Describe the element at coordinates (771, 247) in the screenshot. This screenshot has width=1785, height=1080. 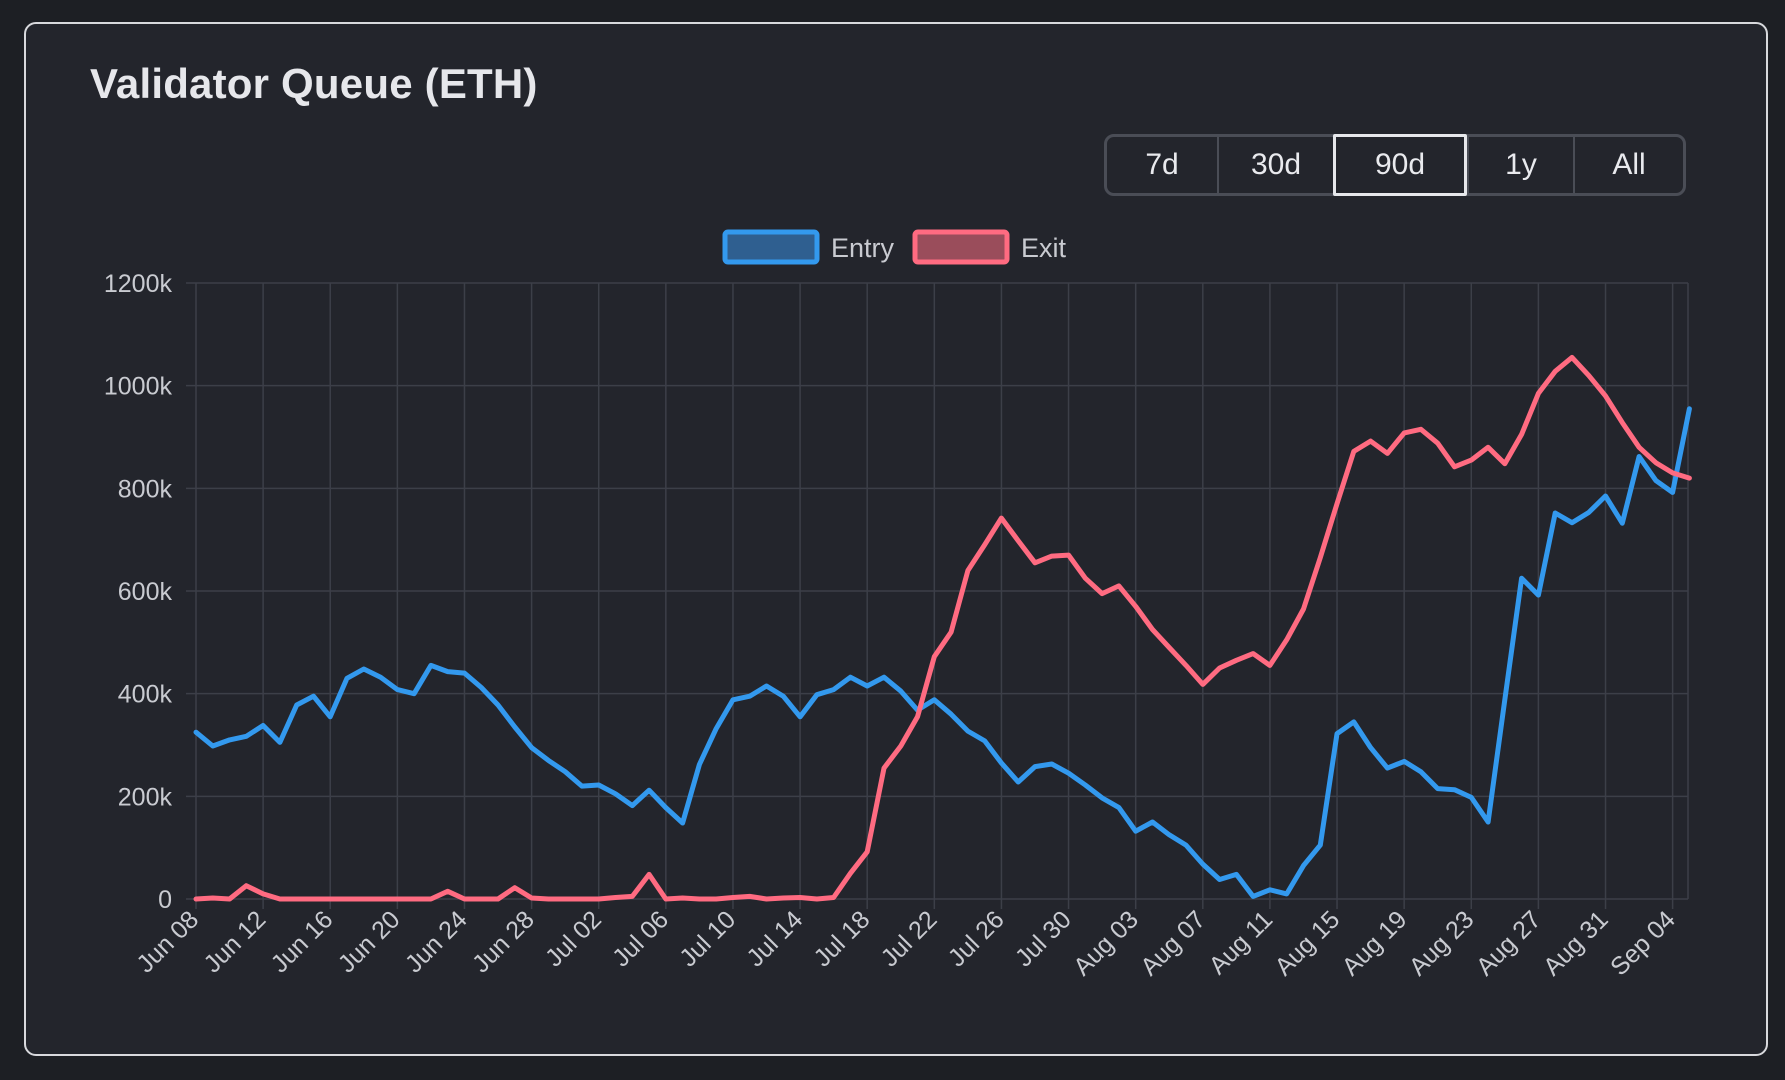
I see `legend-swatch-entry` at that location.